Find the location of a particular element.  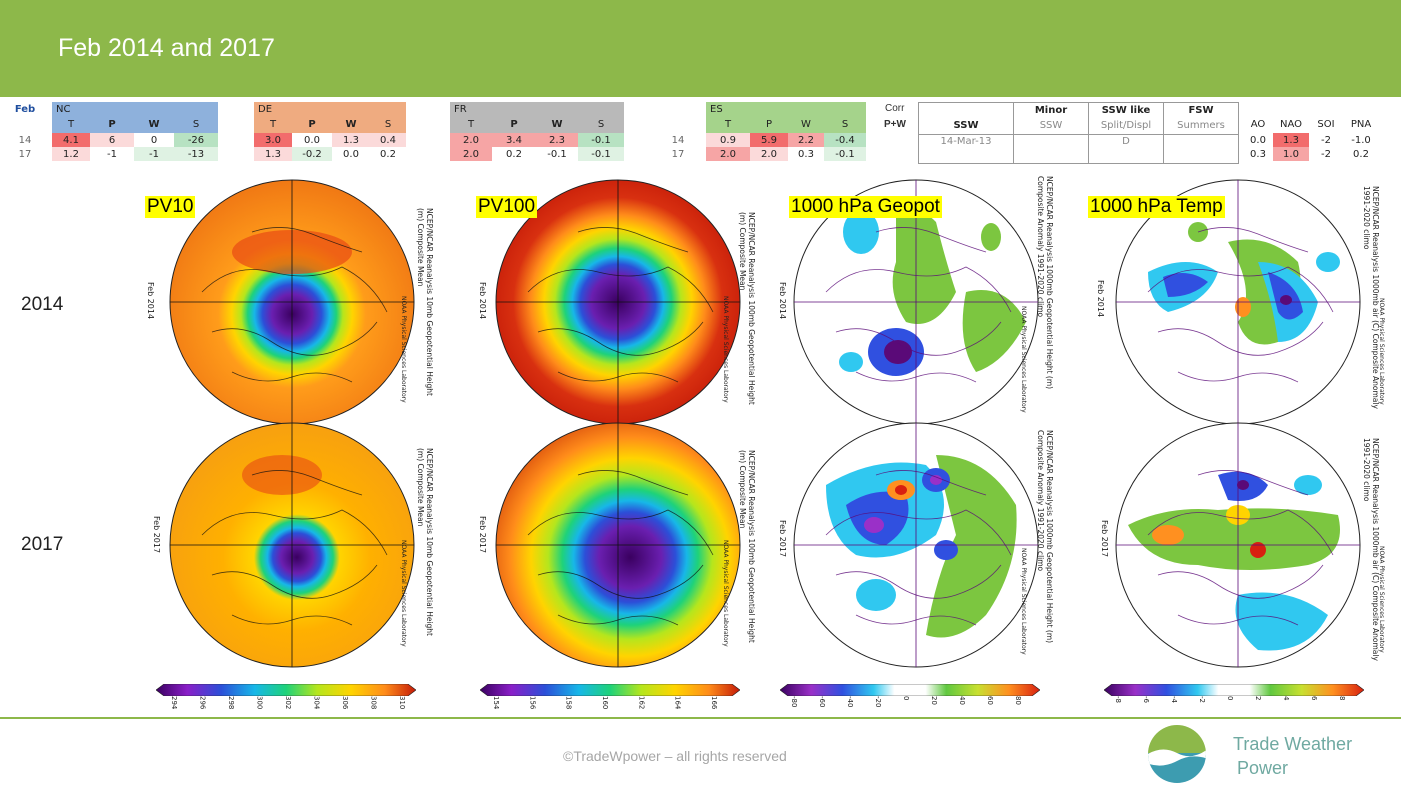

tick: -6 is located at coordinates (1146, 699).